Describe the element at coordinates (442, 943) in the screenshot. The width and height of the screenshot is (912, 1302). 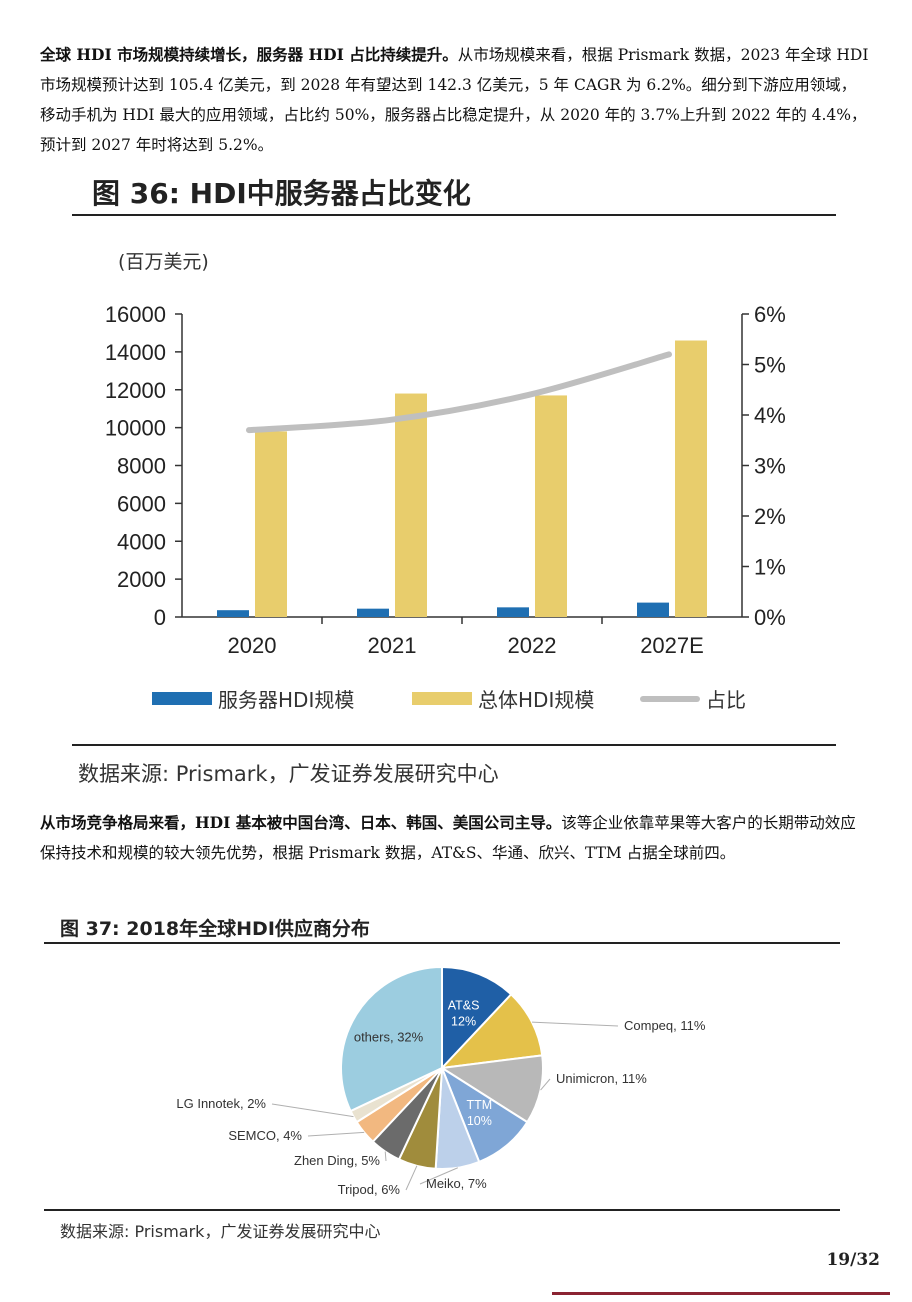
I see `figure-37-top-rule` at that location.